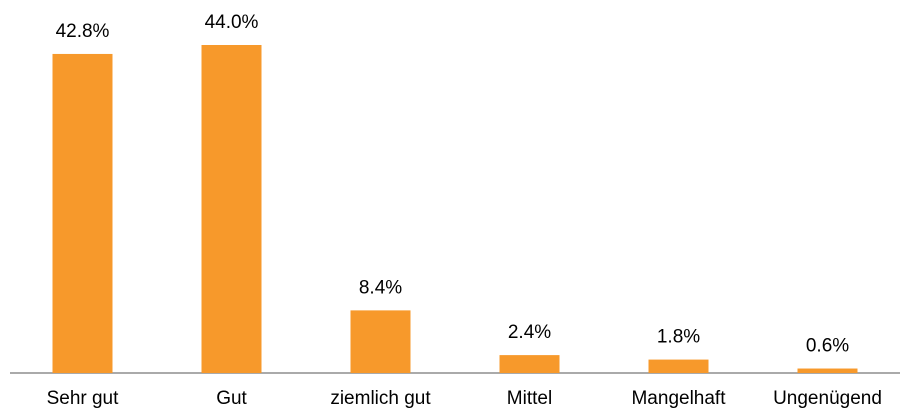  What do you see at coordinates (529, 332) in the screenshot?
I see `value-label: 2.4%` at bounding box center [529, 332].